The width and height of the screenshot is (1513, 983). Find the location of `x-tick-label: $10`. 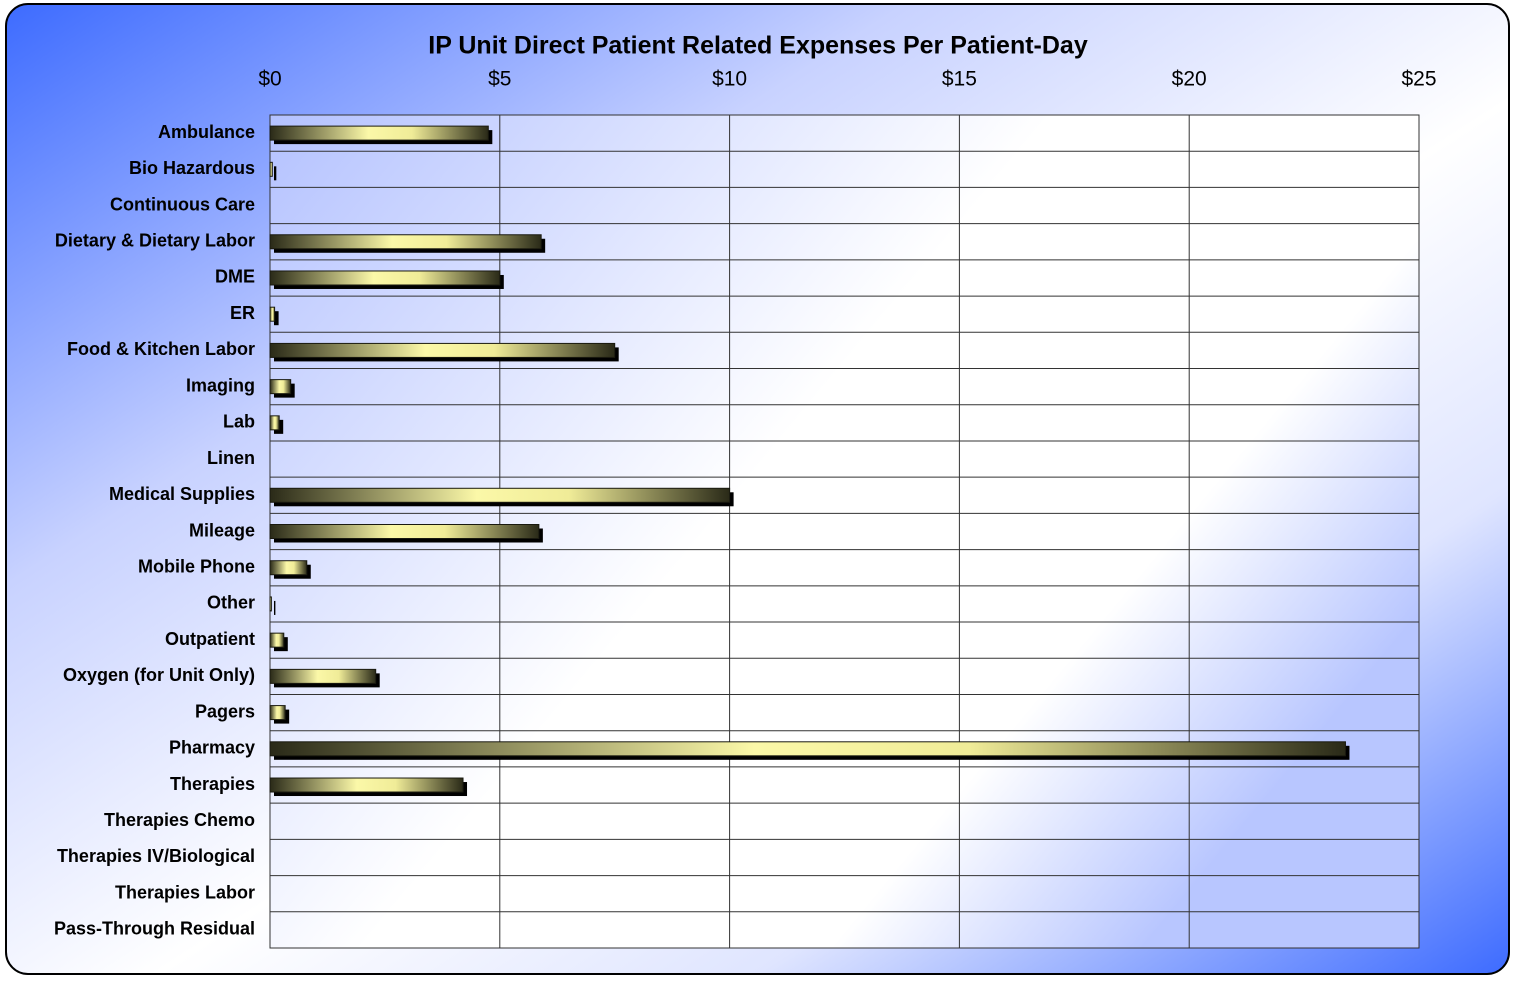

x-tick-label: $10 is located at coordinates (729, 79).